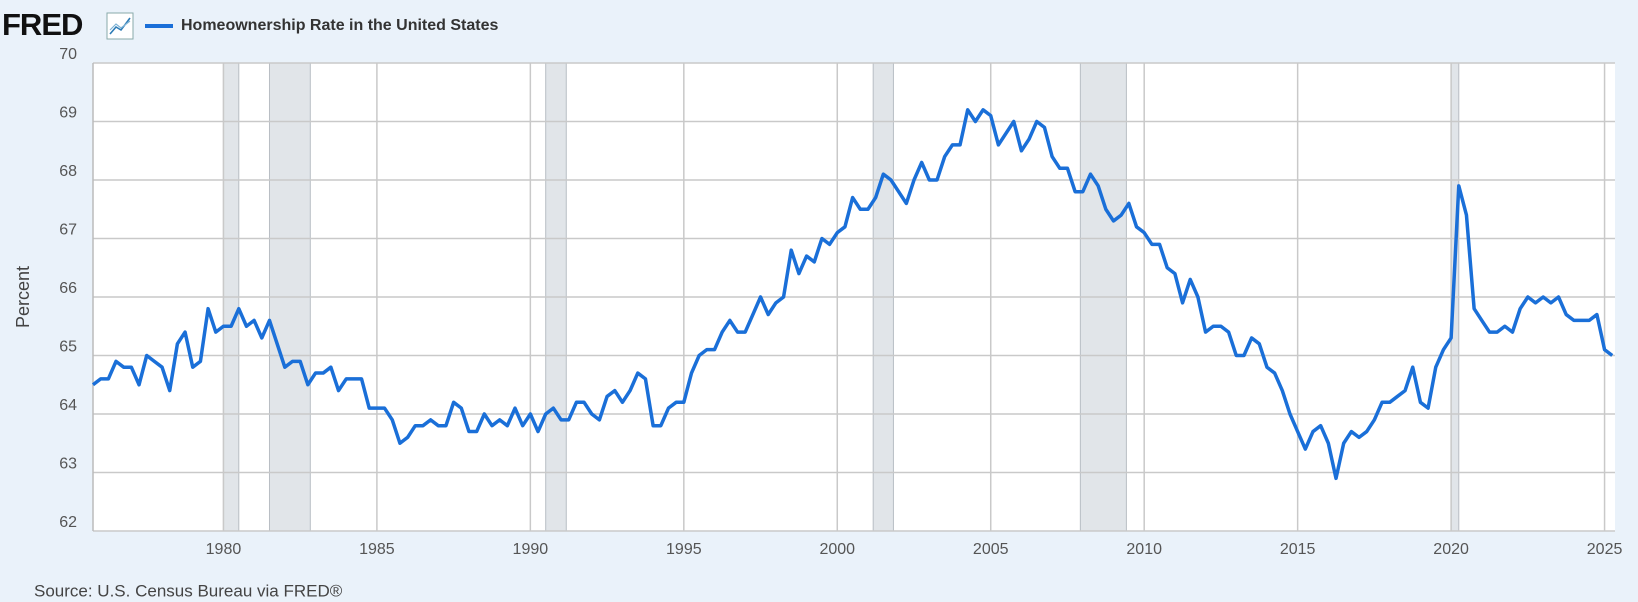  Describe the element at coordinates (68, 171) in the screenshot. I see `y-tick-label: 68` at that location.